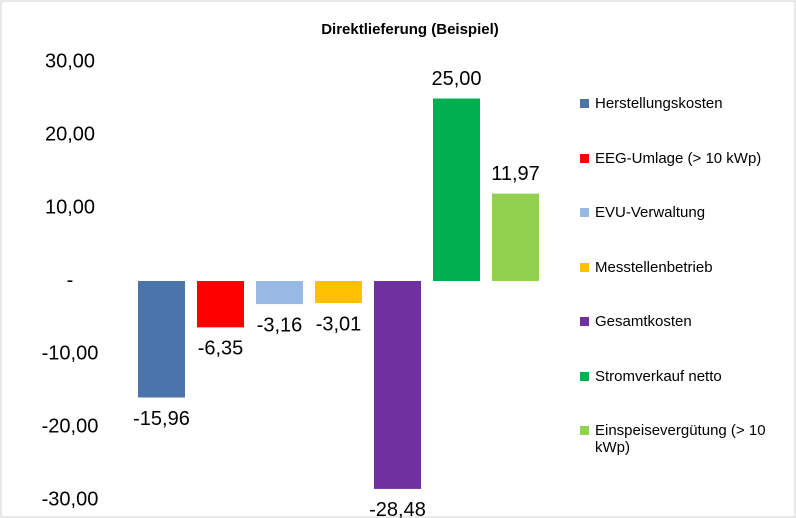 Image resolution: width=796 pixels, height=518 pixels. I want to click on legend-item: EEG-Umlage (> 10 kWp), so click(688, 177).